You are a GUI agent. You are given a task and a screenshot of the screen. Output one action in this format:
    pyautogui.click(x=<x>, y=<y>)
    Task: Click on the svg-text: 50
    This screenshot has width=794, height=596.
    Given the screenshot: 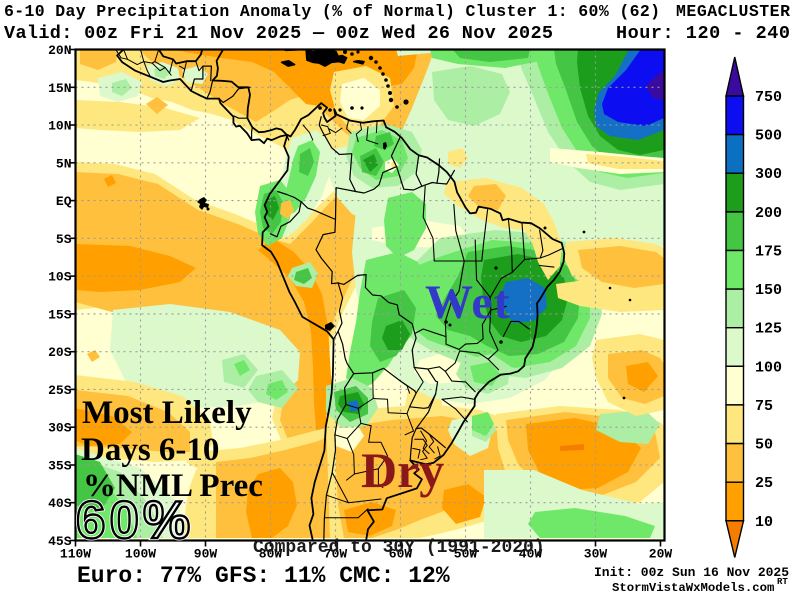 What is the action you would take?
    pyautogui.click(x=764, y=445)
    